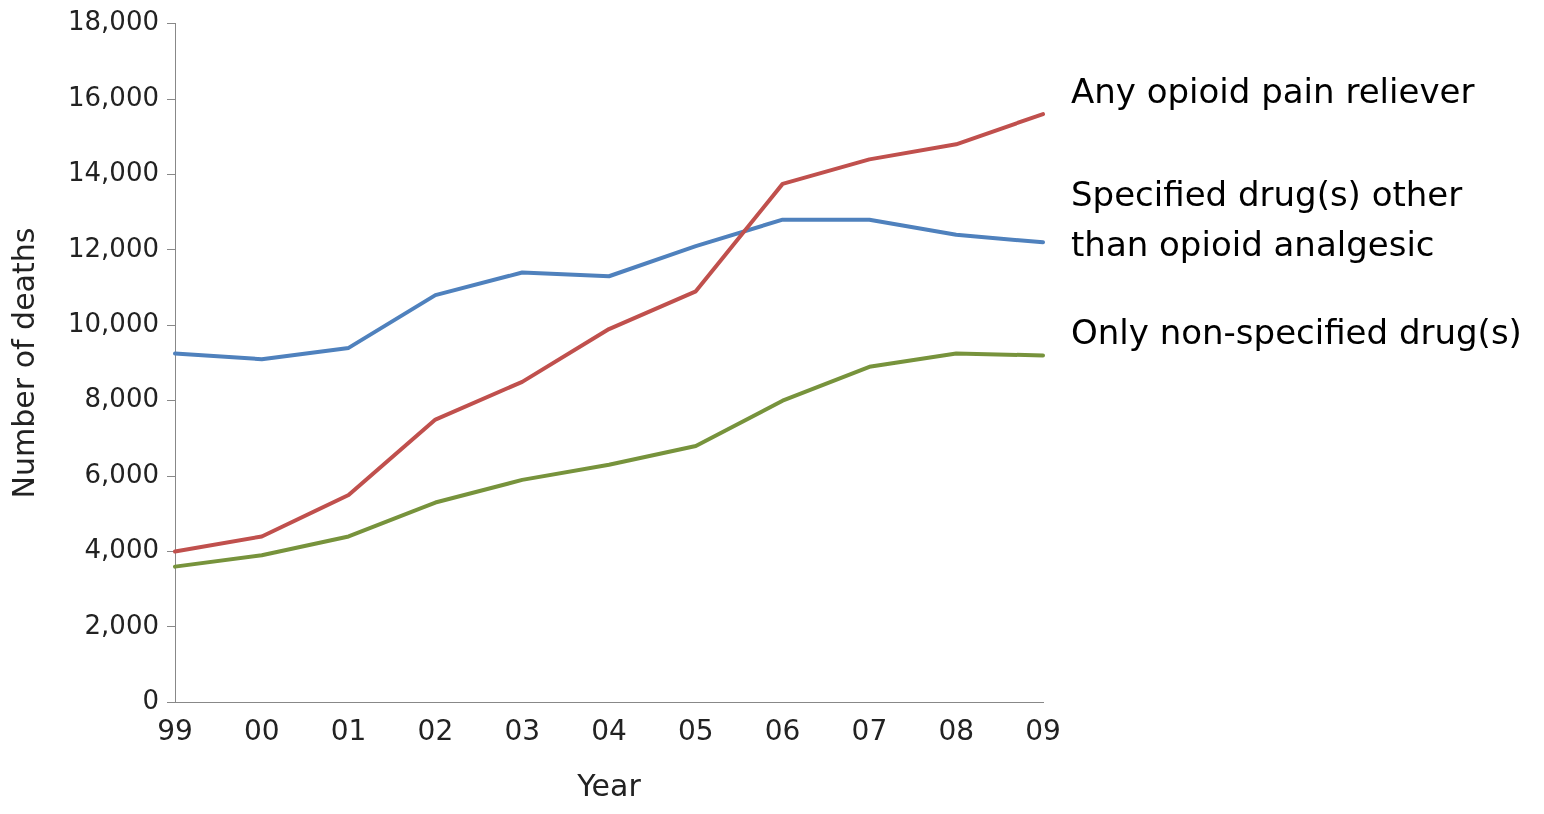 This screenshot has height=814, width=1544. I want to click on x-tick-label: 02, so click(435, 731).